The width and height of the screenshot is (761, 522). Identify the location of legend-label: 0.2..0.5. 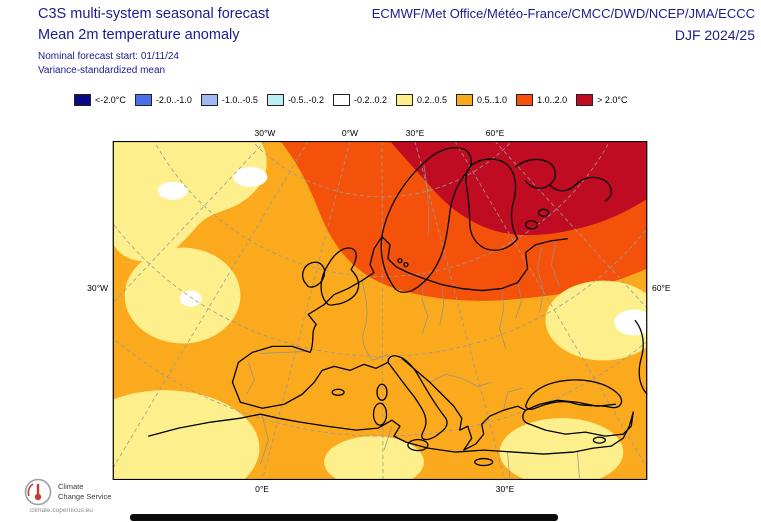
(432, 100).